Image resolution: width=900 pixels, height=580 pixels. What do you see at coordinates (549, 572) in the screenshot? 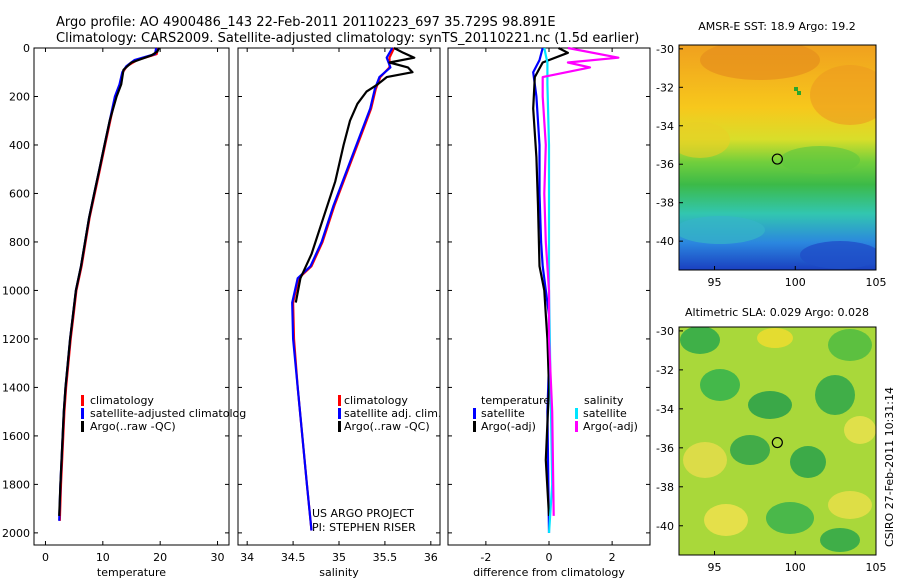
I see `difference-x-label: difference from climatology` at bounding box center [549, 572].